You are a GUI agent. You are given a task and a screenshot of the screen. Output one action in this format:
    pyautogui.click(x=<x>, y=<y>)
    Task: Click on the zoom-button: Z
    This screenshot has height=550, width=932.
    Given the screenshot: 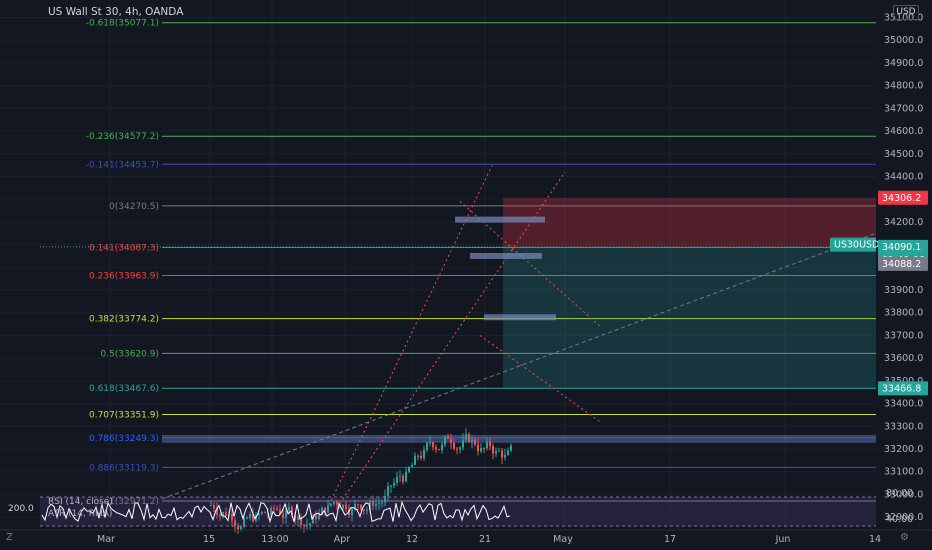 What is the action you would take?
    pyautogui.click(x=9, y=537)
    